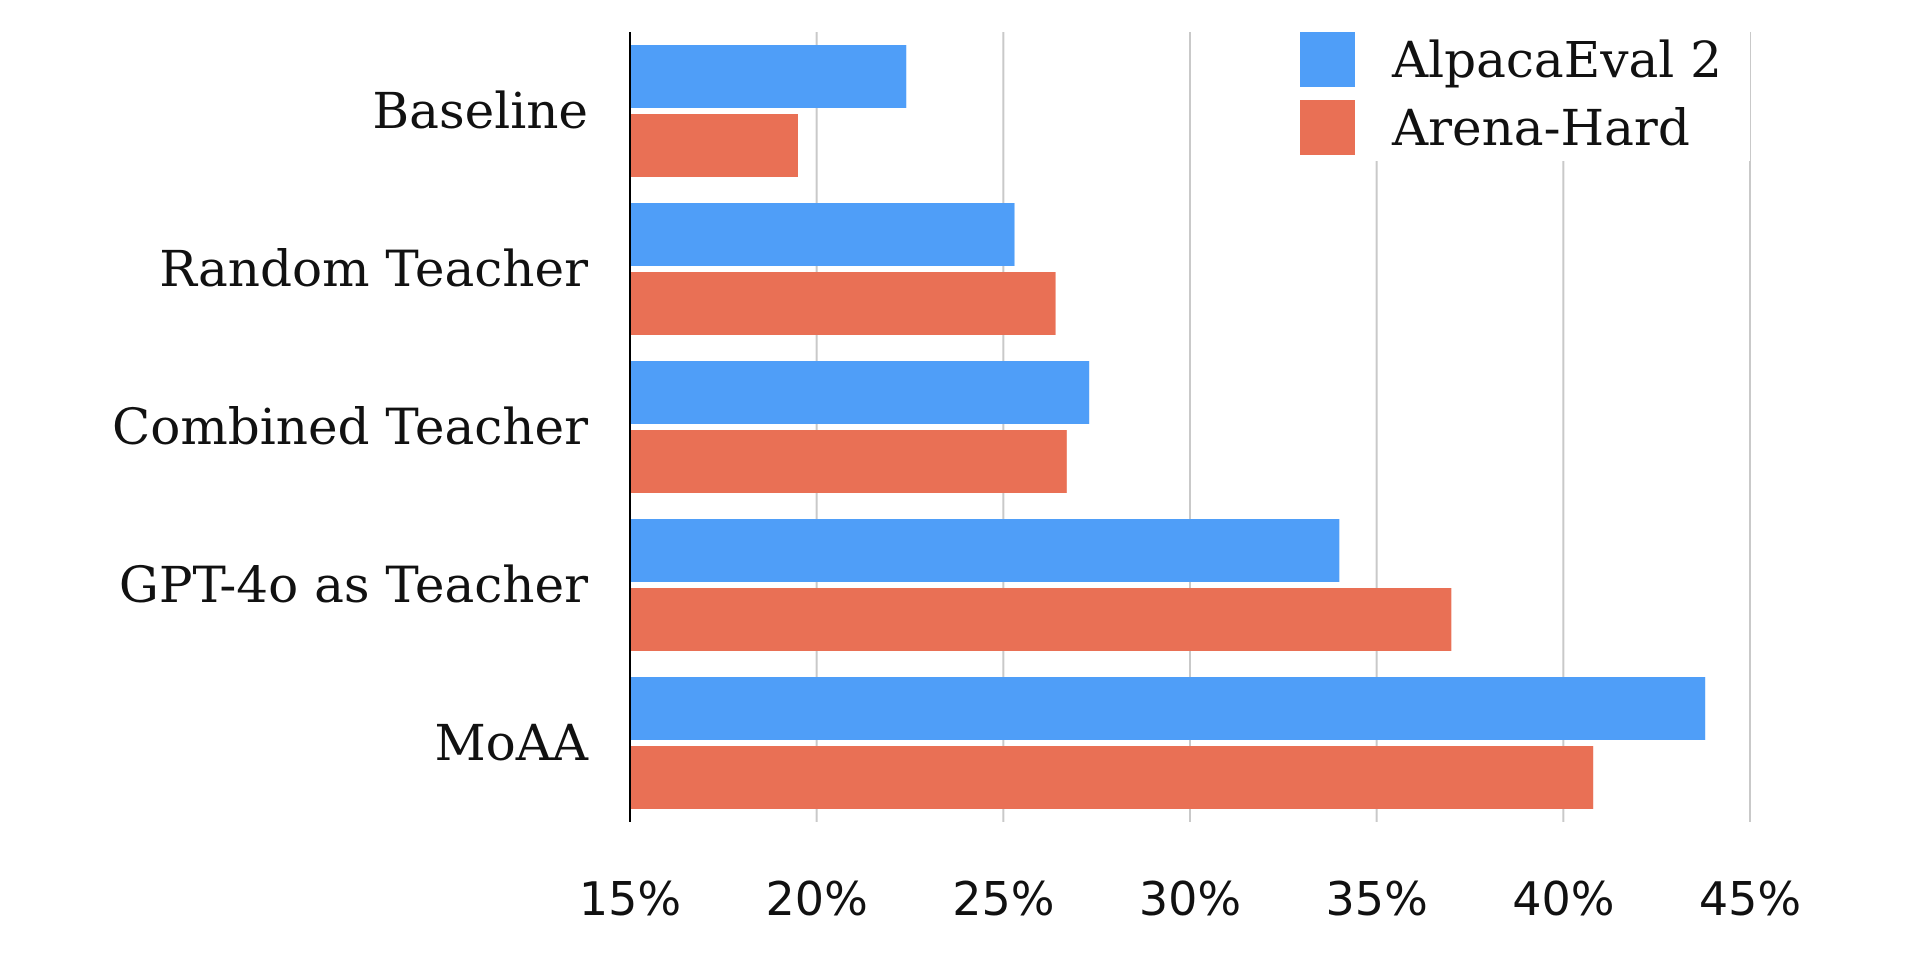 This screenshot has width=1912, height=980. What do you see at coordinates (1540, 128) in the screenshot?
I see `legend-label: Arena-Hard` at bounding box center [1540, 128].